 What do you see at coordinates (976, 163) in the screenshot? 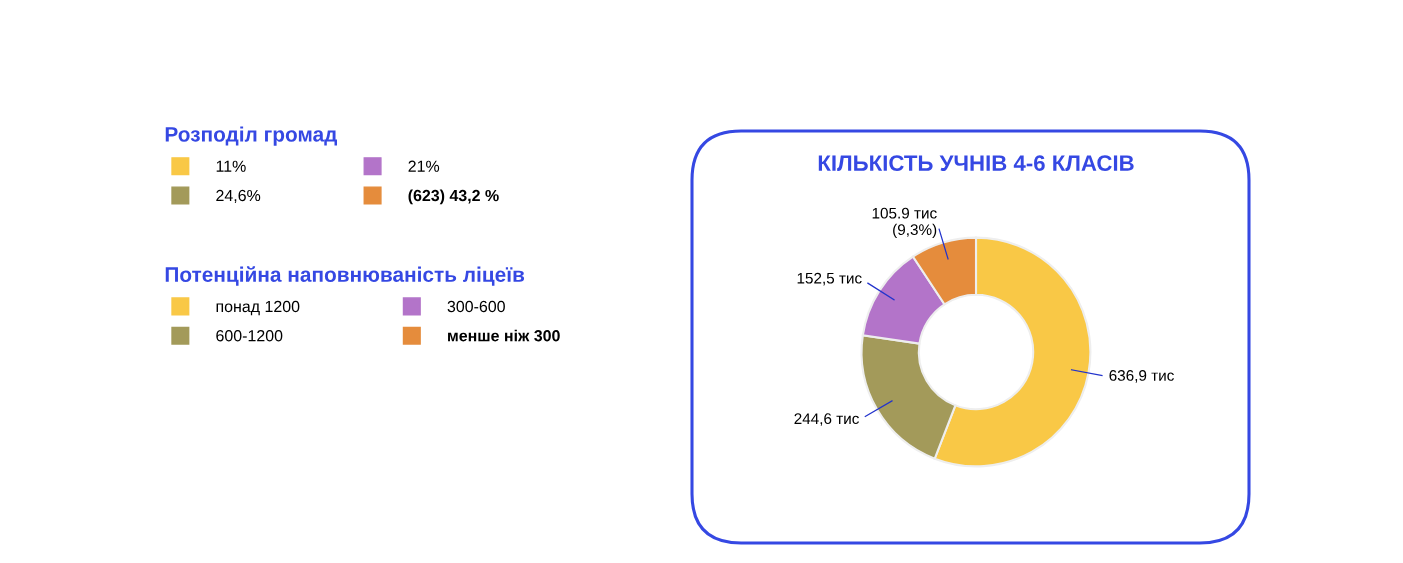
I see `chart-title: КІЛЬКІСТЬ УЧНІВ 4-6 КЛАСІВ` at bounding box center [976, 163].